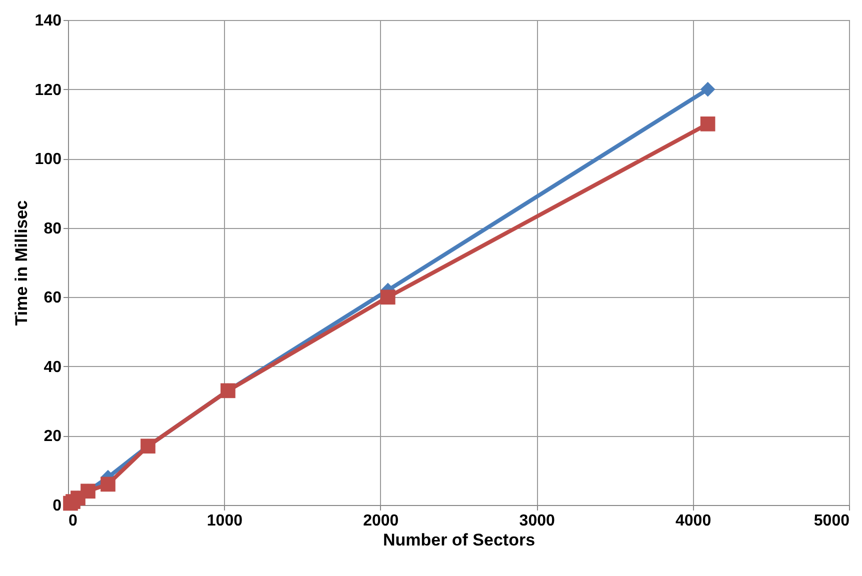 The image size is (862, 576). What do you see at coordinates (48, 90) in the screenshot?
I see `y-tick-label: 120` at bounding box center [48, 90].